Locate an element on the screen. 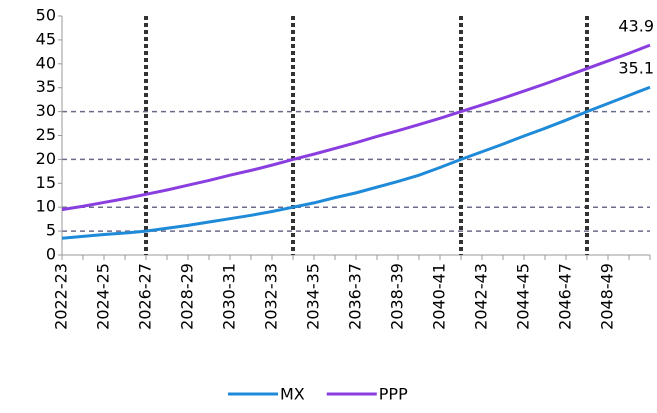 This screenshot has height=413, width=657. x-tick-label: 2048-49 is located at coordinates (607, 296).